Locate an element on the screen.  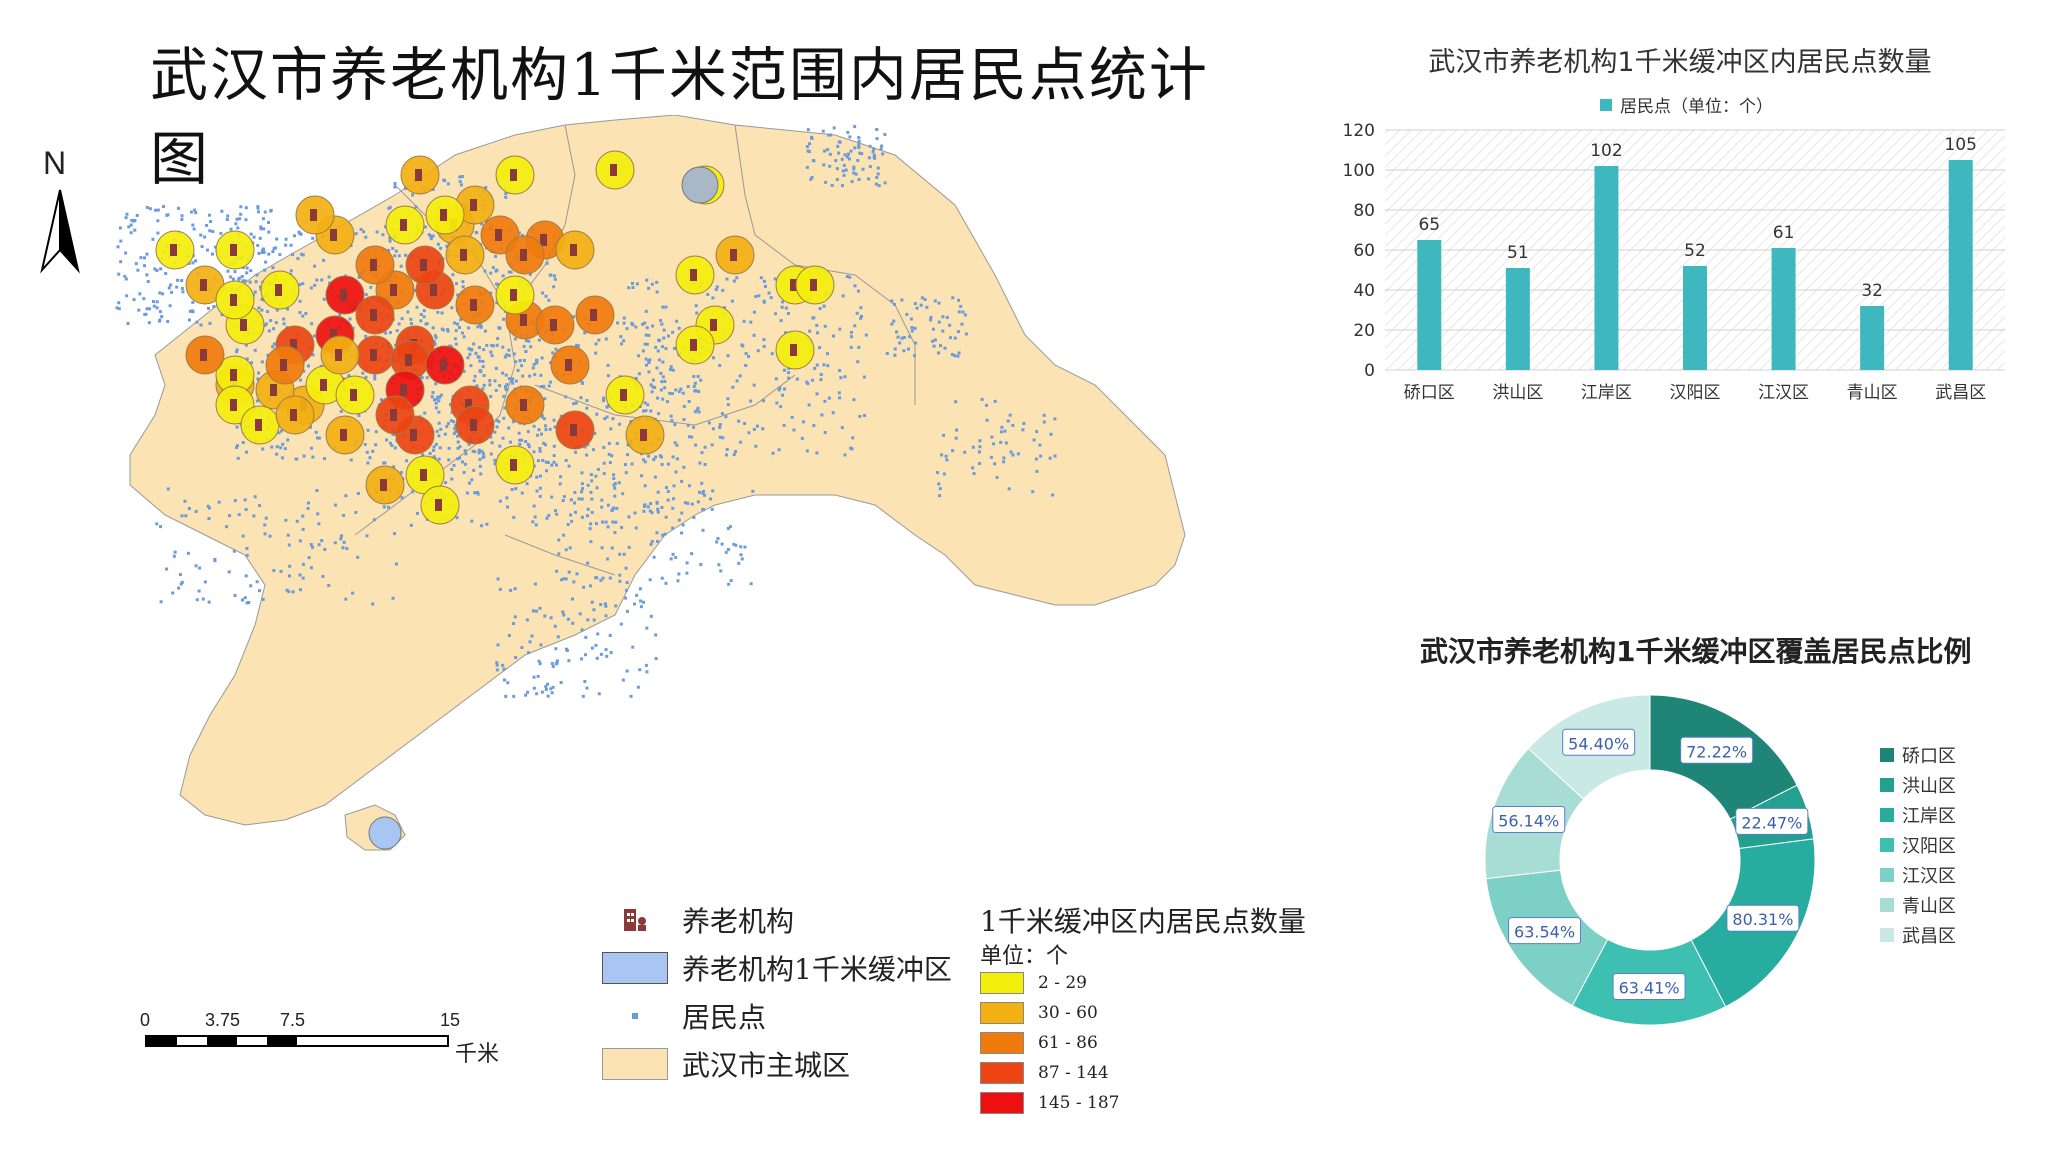
class-row: 61 - 86 is located at coordinates (1039, 1043).